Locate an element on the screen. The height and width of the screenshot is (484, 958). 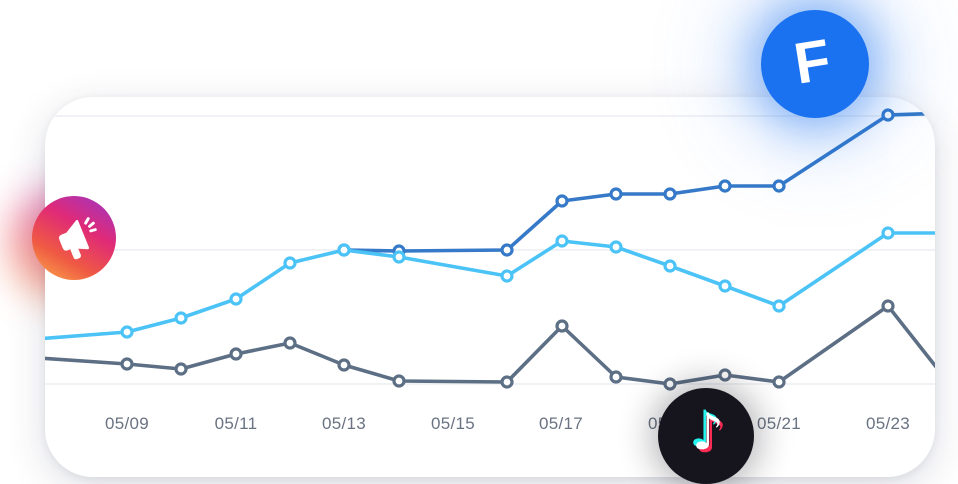
megaphone-icon is located at coordinates (77, 238).